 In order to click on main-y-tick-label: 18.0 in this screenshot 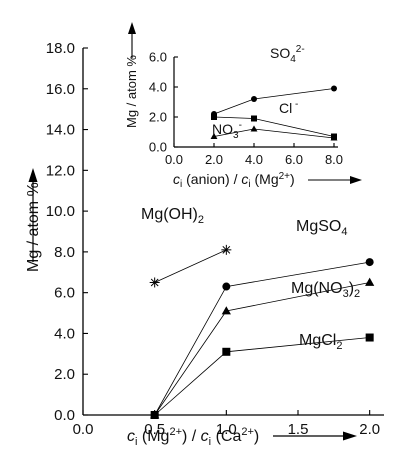, I will do `click(60, 48)`.